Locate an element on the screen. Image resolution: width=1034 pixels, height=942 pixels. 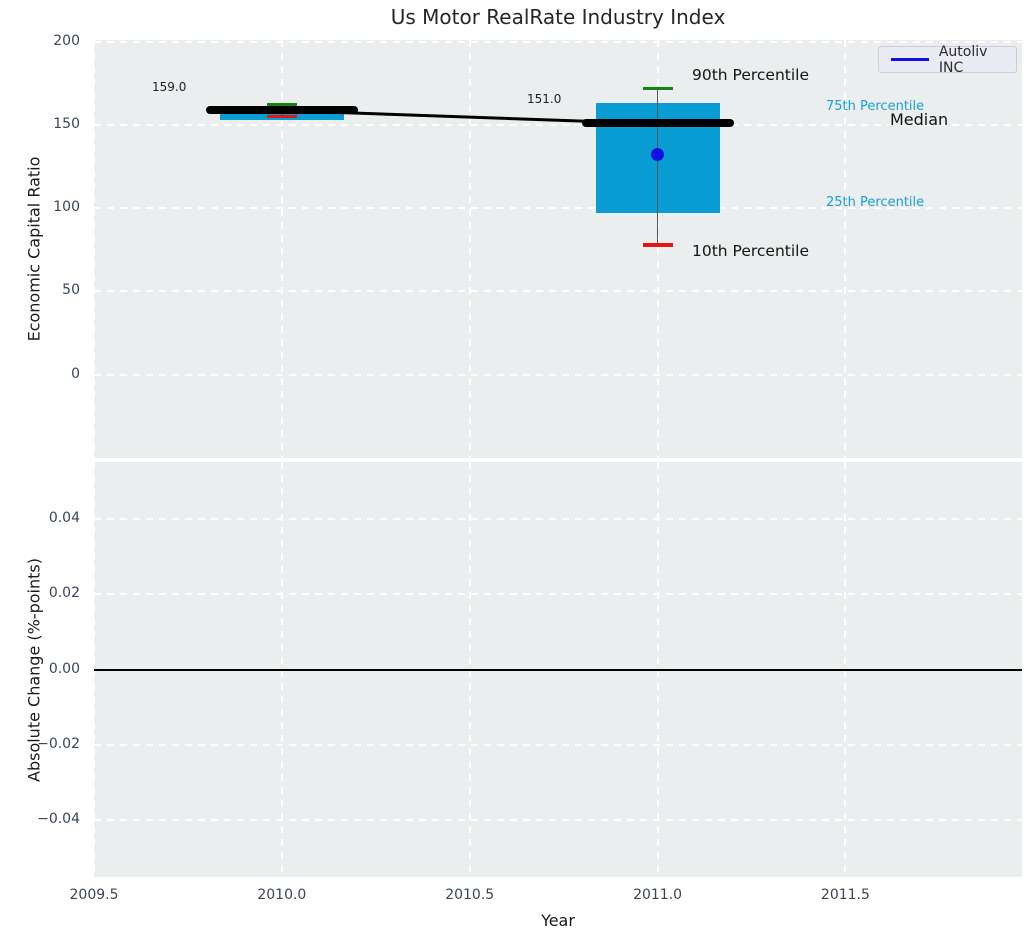
whisker-line is located at coordinates (657, 166).